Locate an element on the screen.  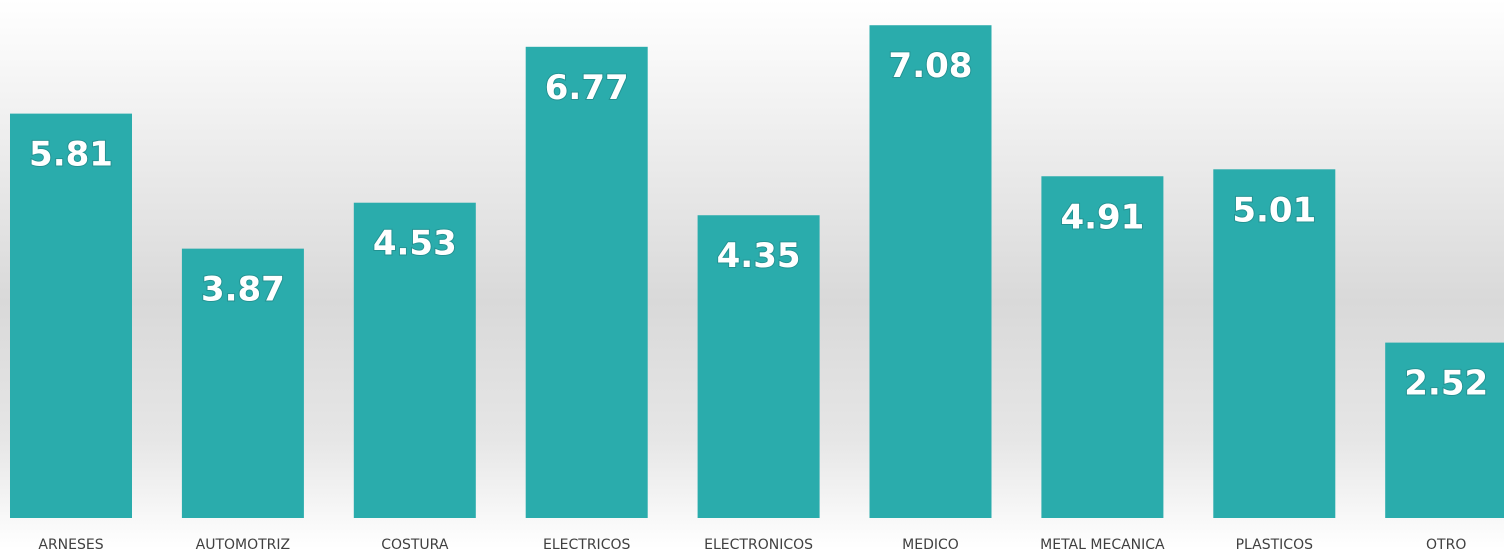
x-tick-label: AUTOMOTRIZ is located at coordinates (243, 543).